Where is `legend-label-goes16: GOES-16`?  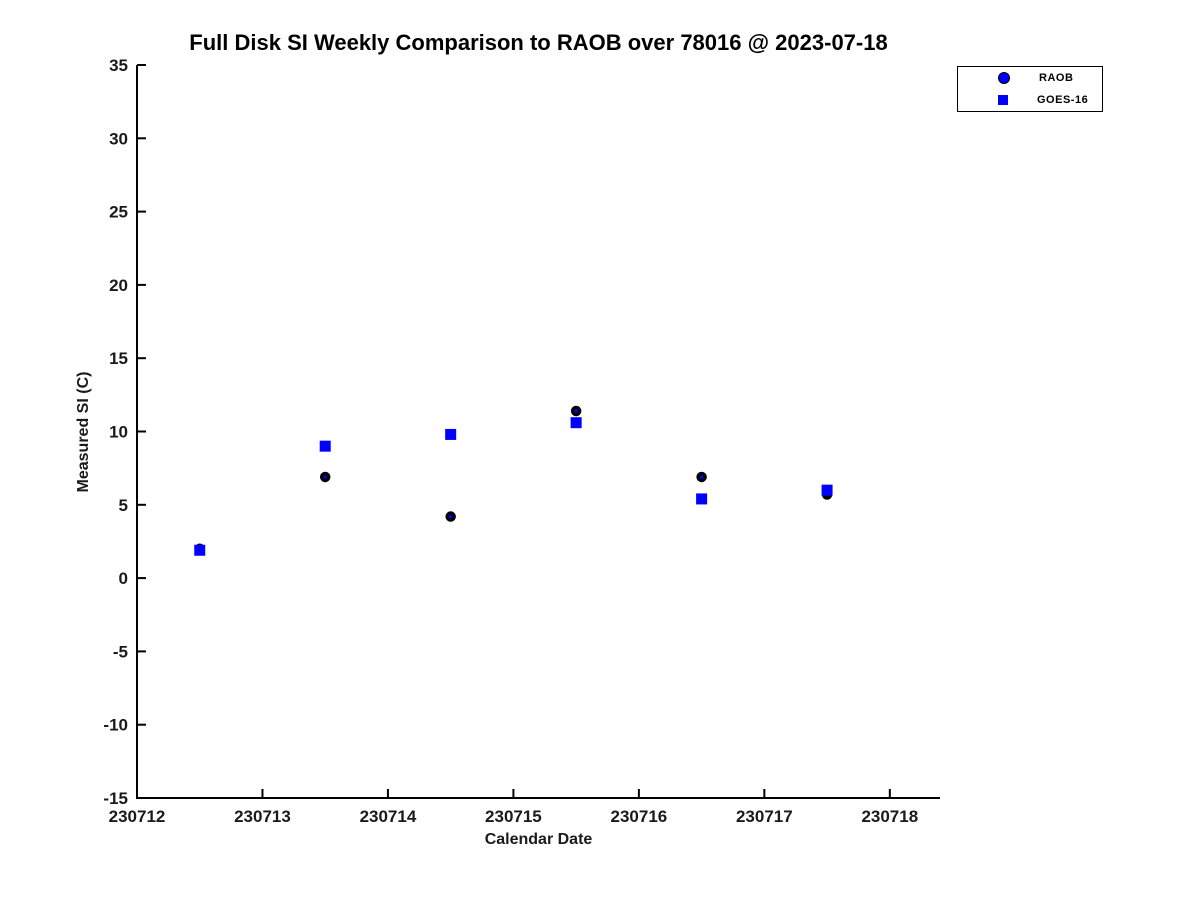 legend-label-goes16: GOES-16 is located at coordinates (1063, 99).